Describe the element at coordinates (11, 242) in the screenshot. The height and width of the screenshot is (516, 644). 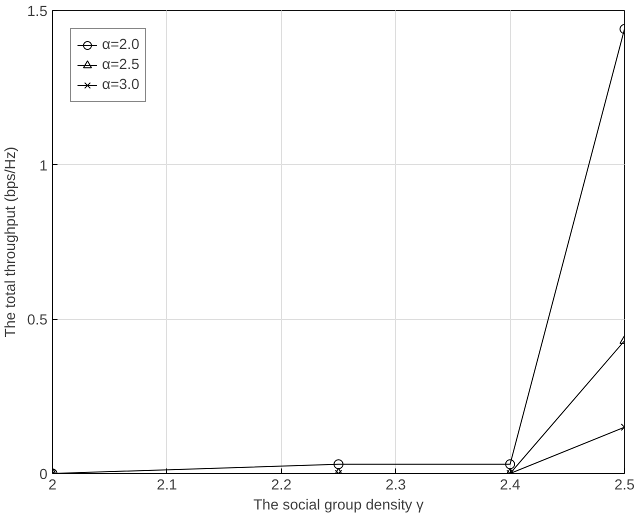
I see `y-axis-title: The total throughput (bps/Hz)` at that location.